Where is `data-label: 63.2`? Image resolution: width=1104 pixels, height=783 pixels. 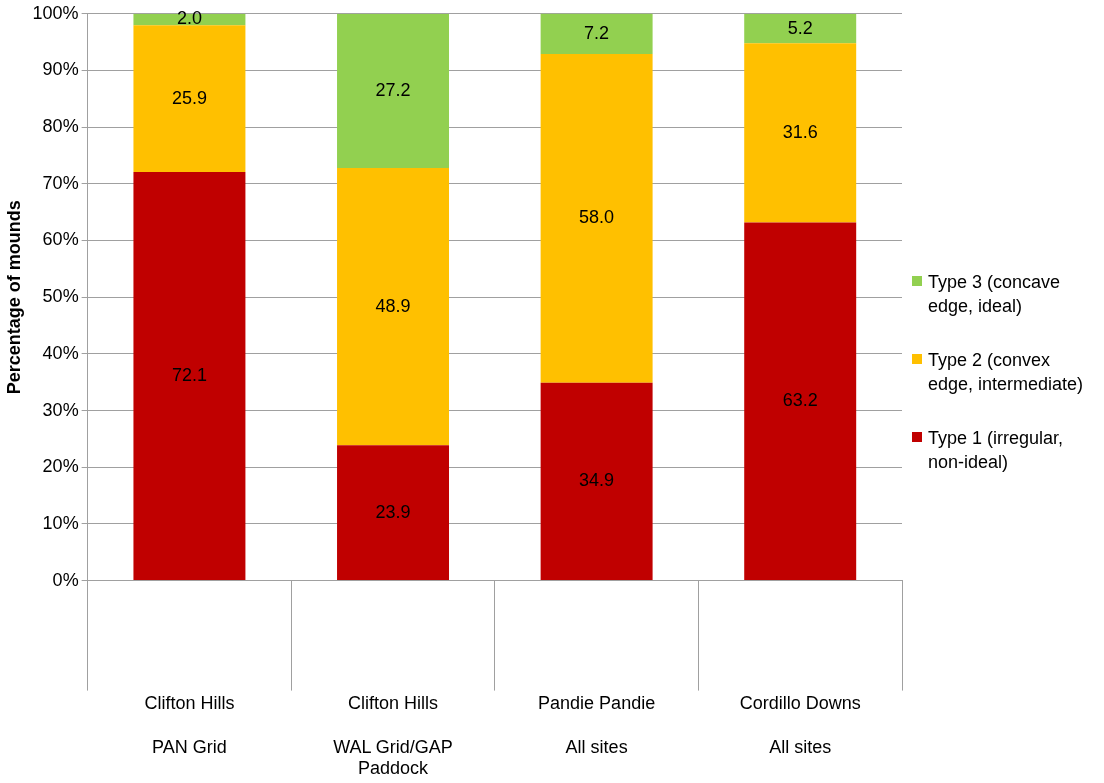
data-label: 63.2 is located at coordinates (800, 400).